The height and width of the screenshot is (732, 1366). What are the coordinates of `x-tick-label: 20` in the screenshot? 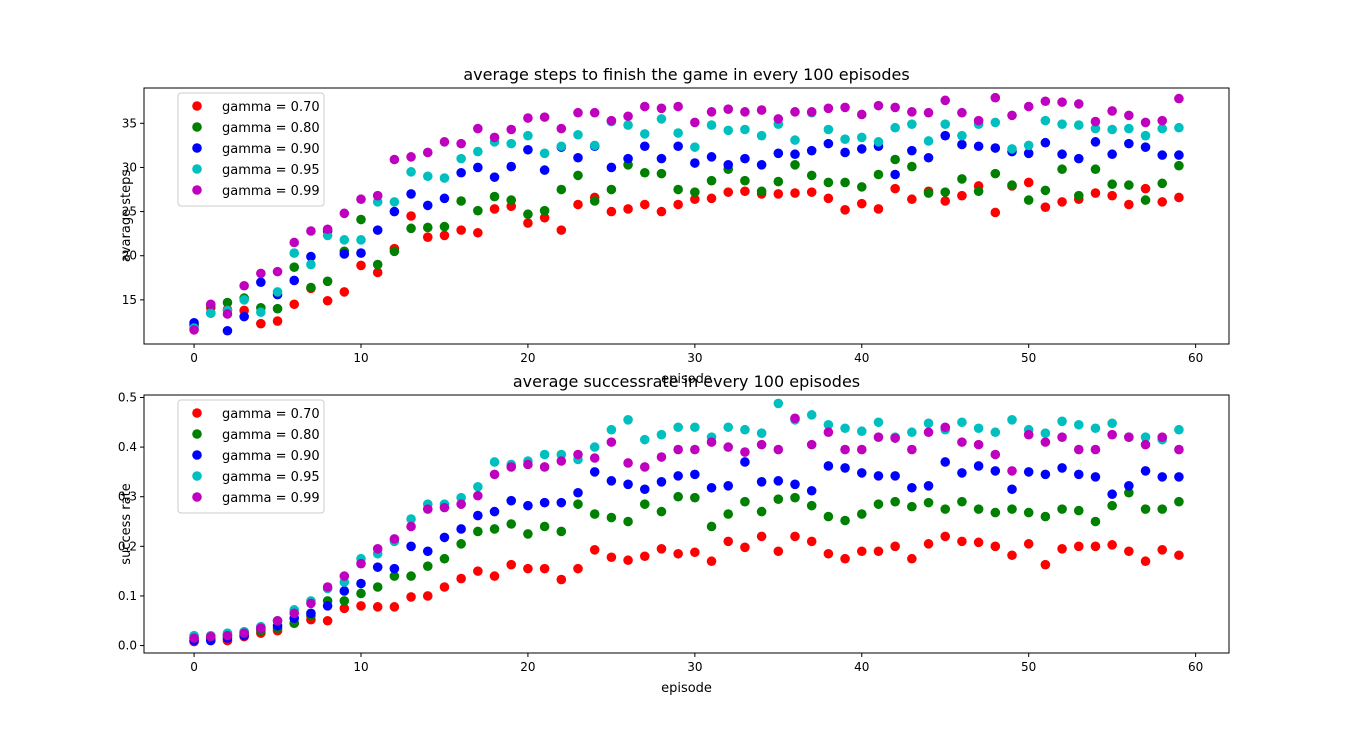 It's located at (527, 358).